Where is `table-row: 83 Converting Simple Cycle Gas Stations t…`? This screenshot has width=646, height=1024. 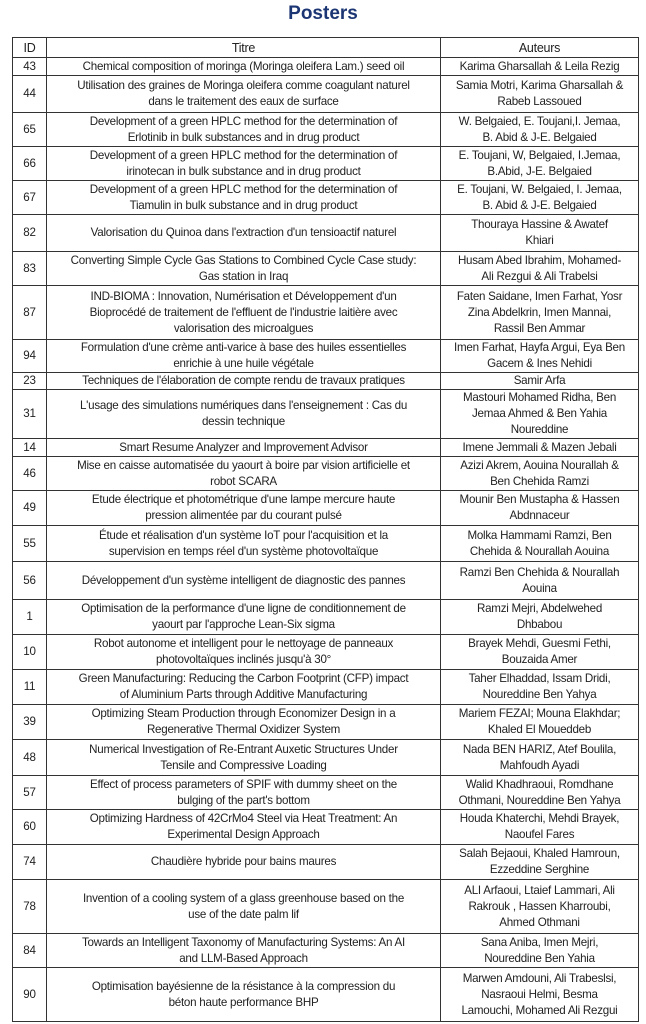 table-row: 83 Converting Simple Cycle Gas Stations t… is located at coordinates (325, 268).